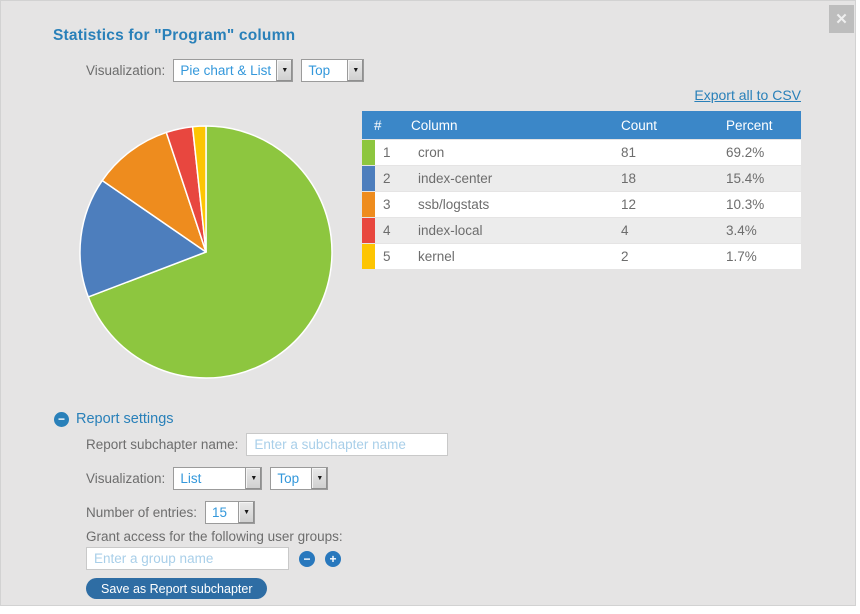 This screenshot has height=614, width=860. I want to click on chart-type-select-value: Pie chart & List, so click(226, 70).